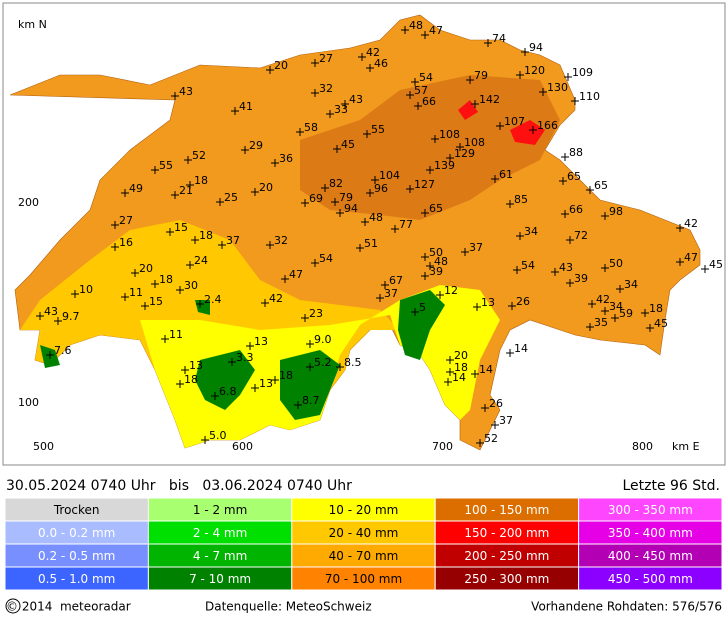 This screenshot has height=622, width=728. I want to click on station-value: 7.6, so click(63, 350).